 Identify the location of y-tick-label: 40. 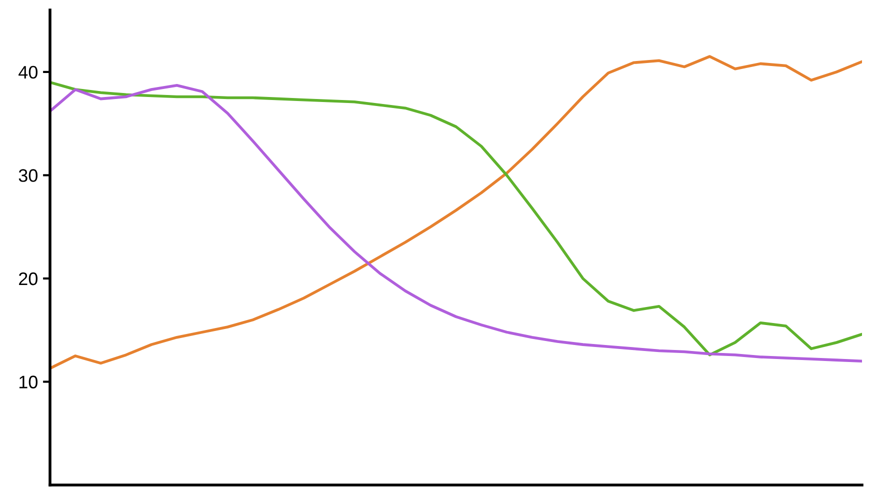
(28, 72).